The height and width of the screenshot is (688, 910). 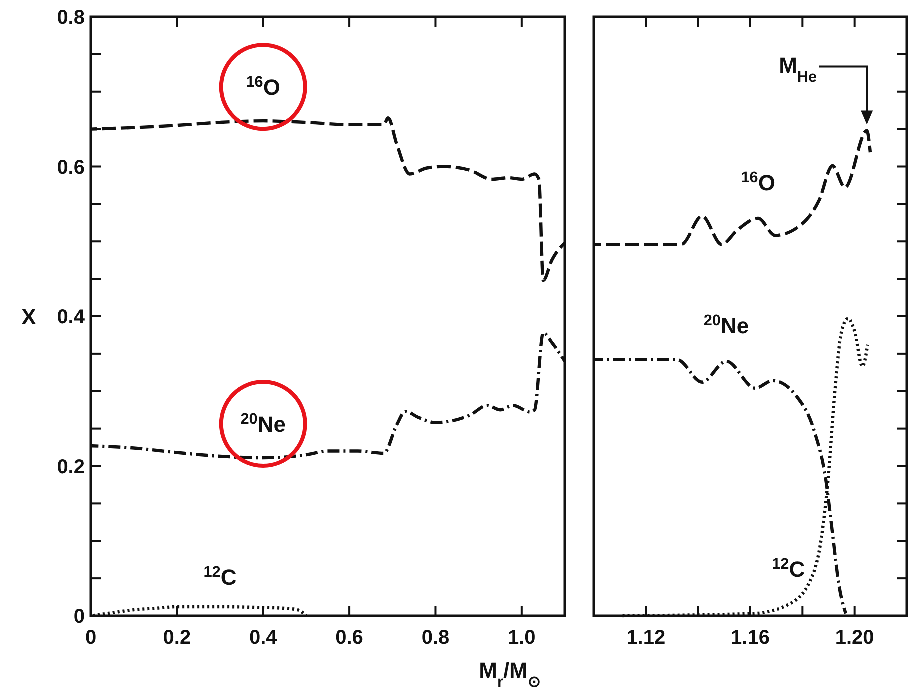 What do you see at coordinates (854, 638) in the screenshot?
I see `x-tick-label: 1.20` at bounding box center [854, 638].